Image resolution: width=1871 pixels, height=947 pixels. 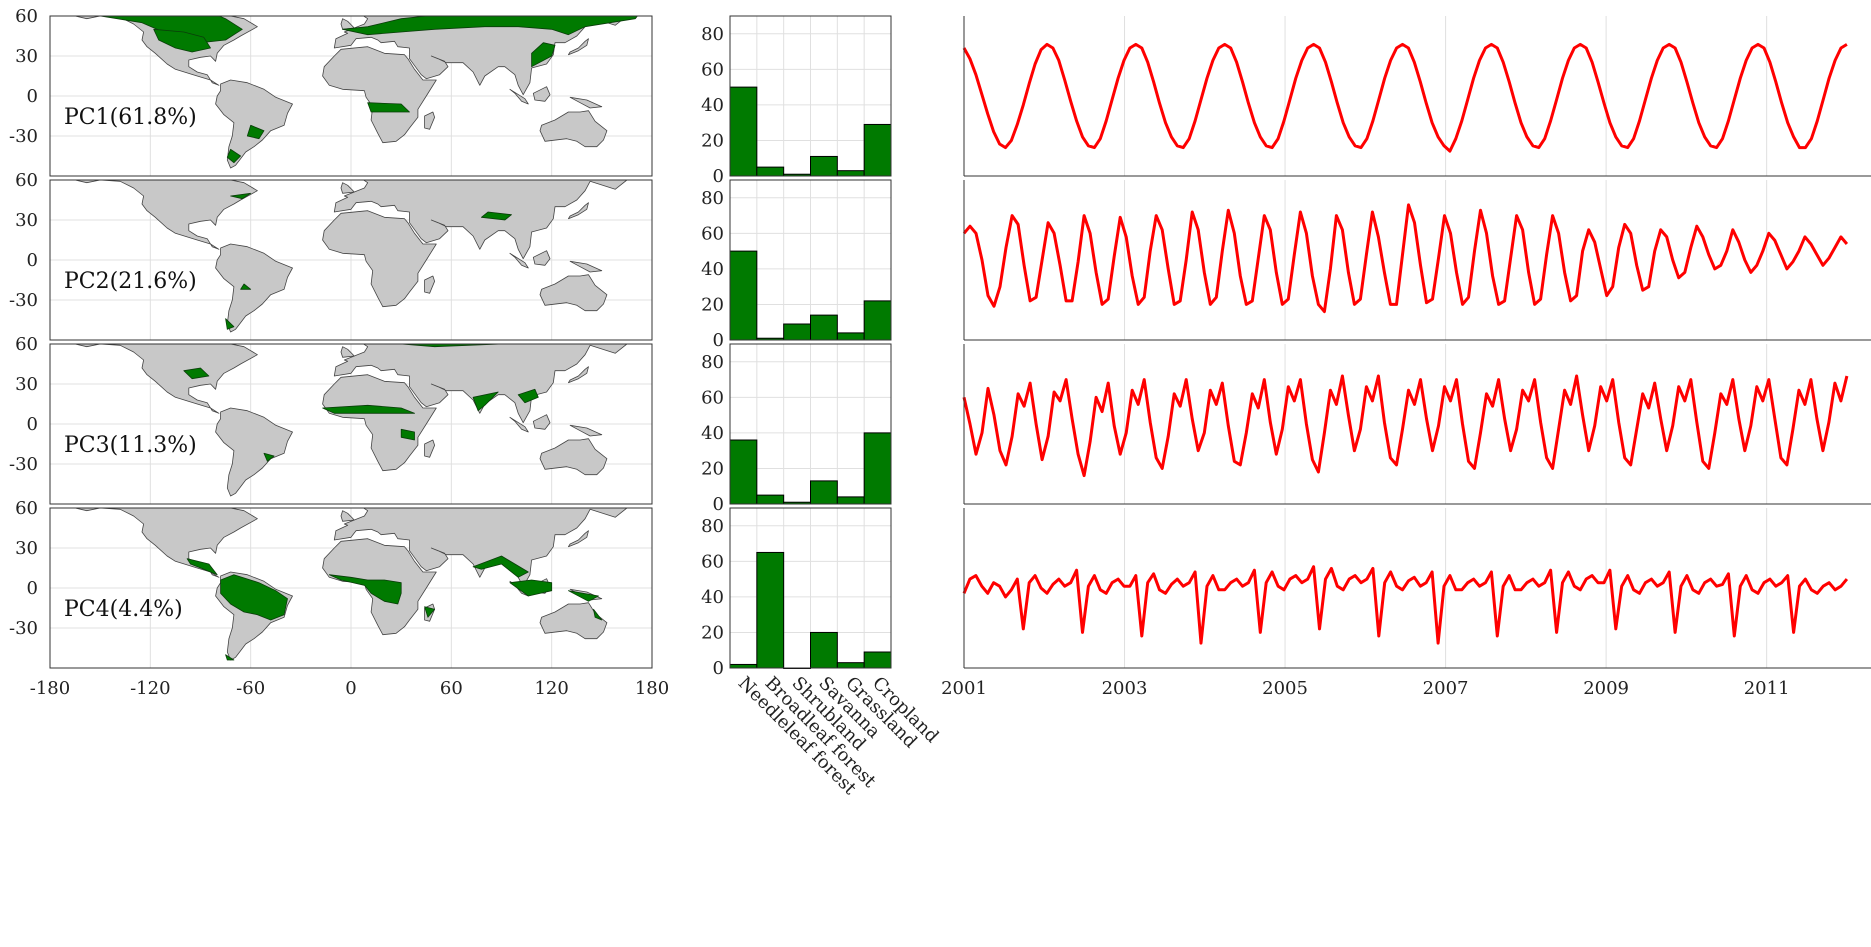 What do you see at coordinates (541, 258) in the screenshot?
I see `continent-borneo` at bounding box center [541, 258].